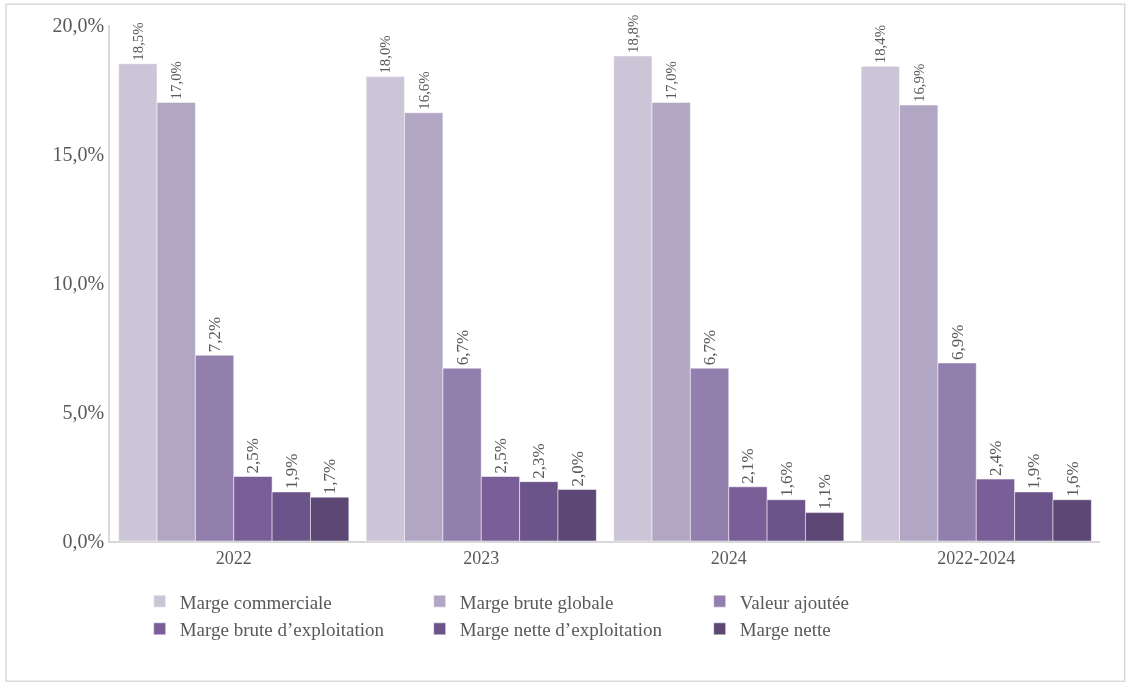 The width and height of the screenshot is (1130, 686). I want to click on x-tick-label: 2023, so click(481, 558).